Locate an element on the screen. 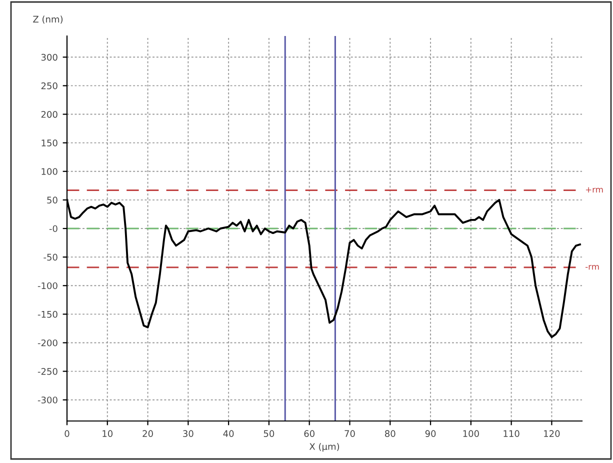  y-tick-label: -100 is located at coordinates (48, 286).